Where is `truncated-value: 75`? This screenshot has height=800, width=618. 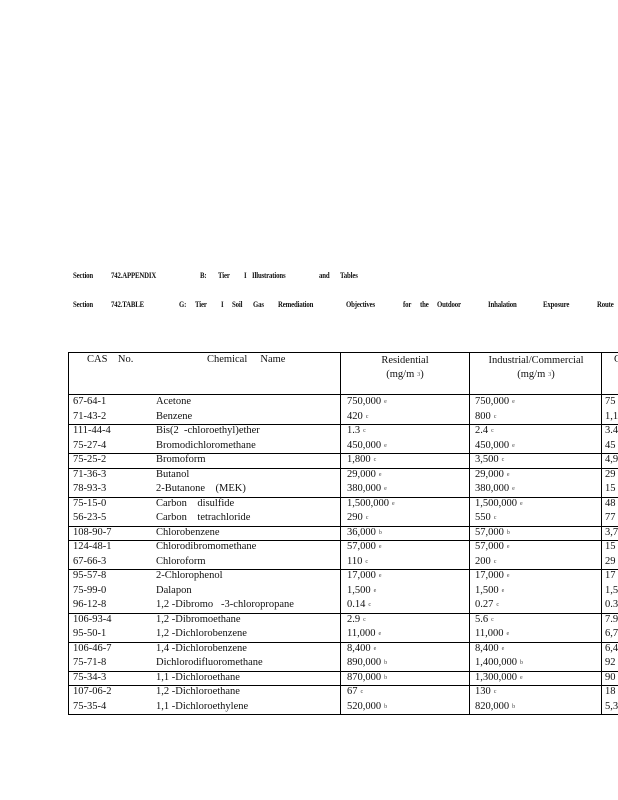
truncated-value: 75 is located at coordinates (610, 402).